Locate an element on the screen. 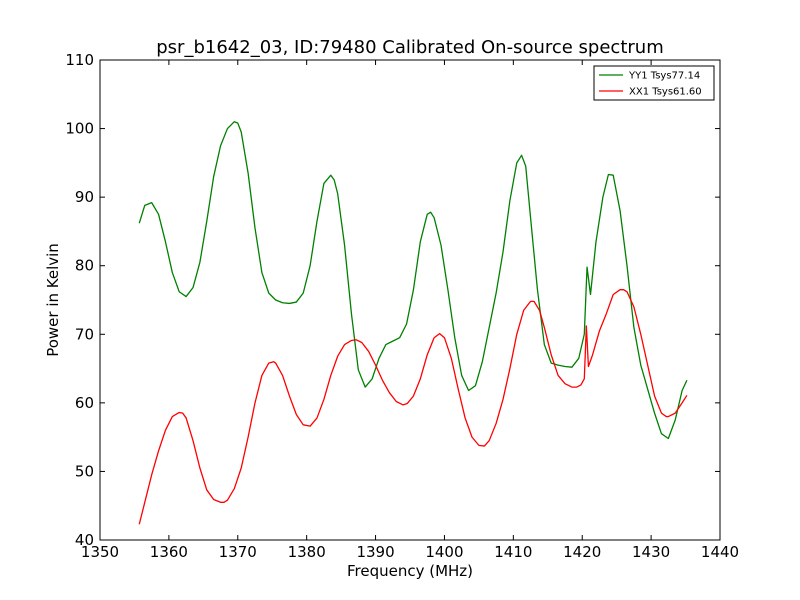  y-tick-label: 70 is located at coordinates (84, 334).